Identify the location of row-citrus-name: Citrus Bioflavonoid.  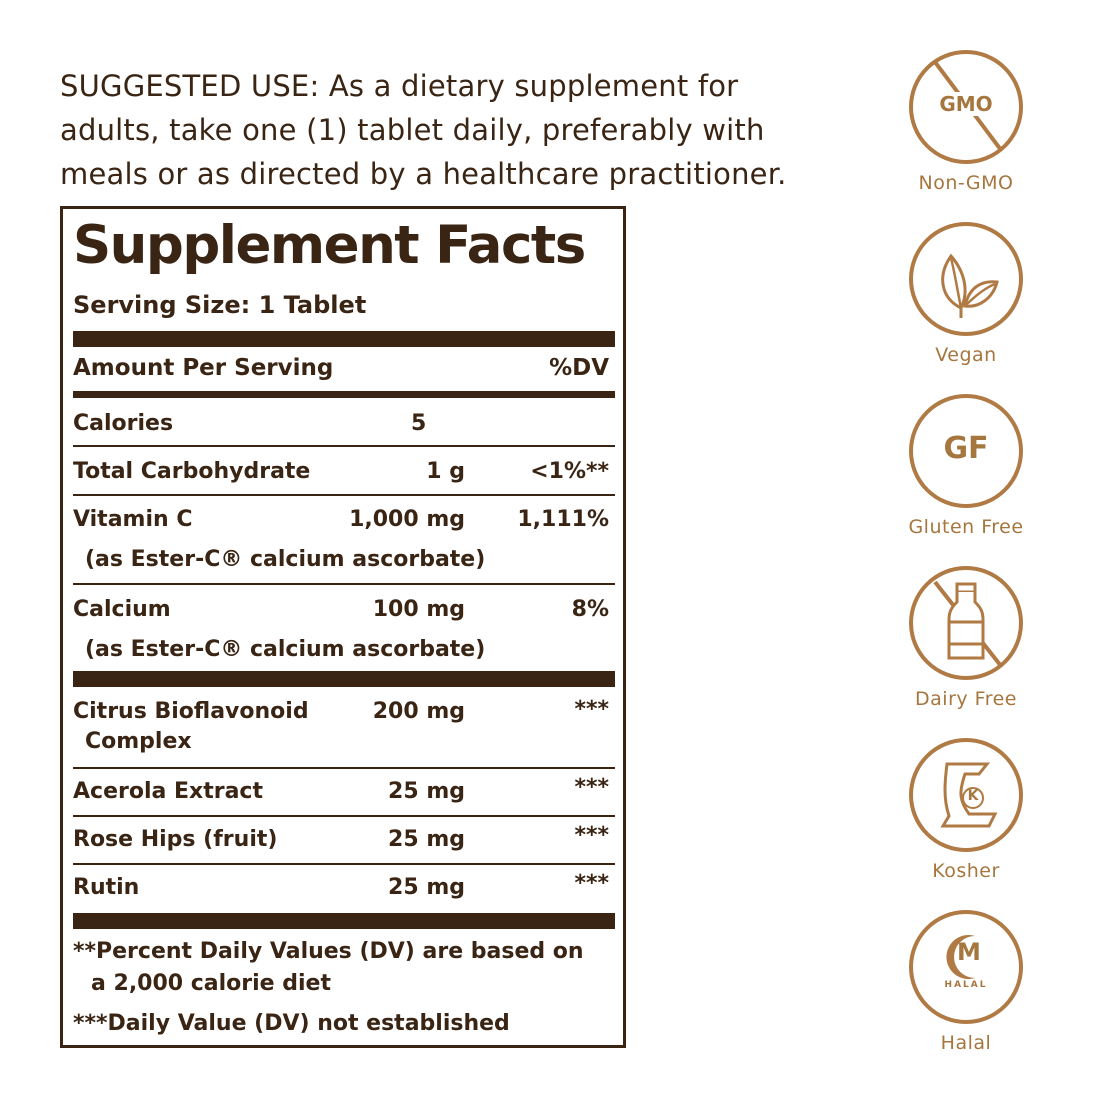
(191, 711).